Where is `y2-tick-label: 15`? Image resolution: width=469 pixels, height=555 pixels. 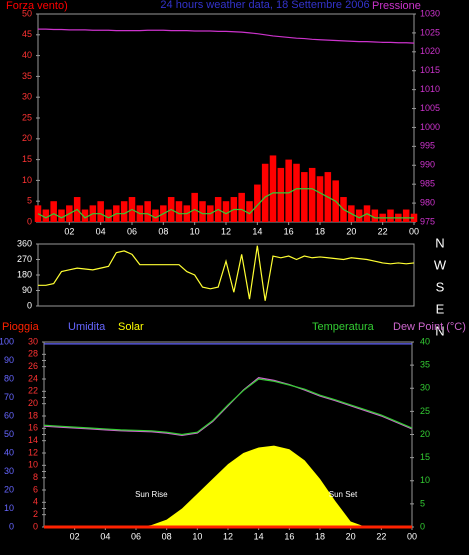
y2-tick-label: 15 is located at coordinates (425, 457).